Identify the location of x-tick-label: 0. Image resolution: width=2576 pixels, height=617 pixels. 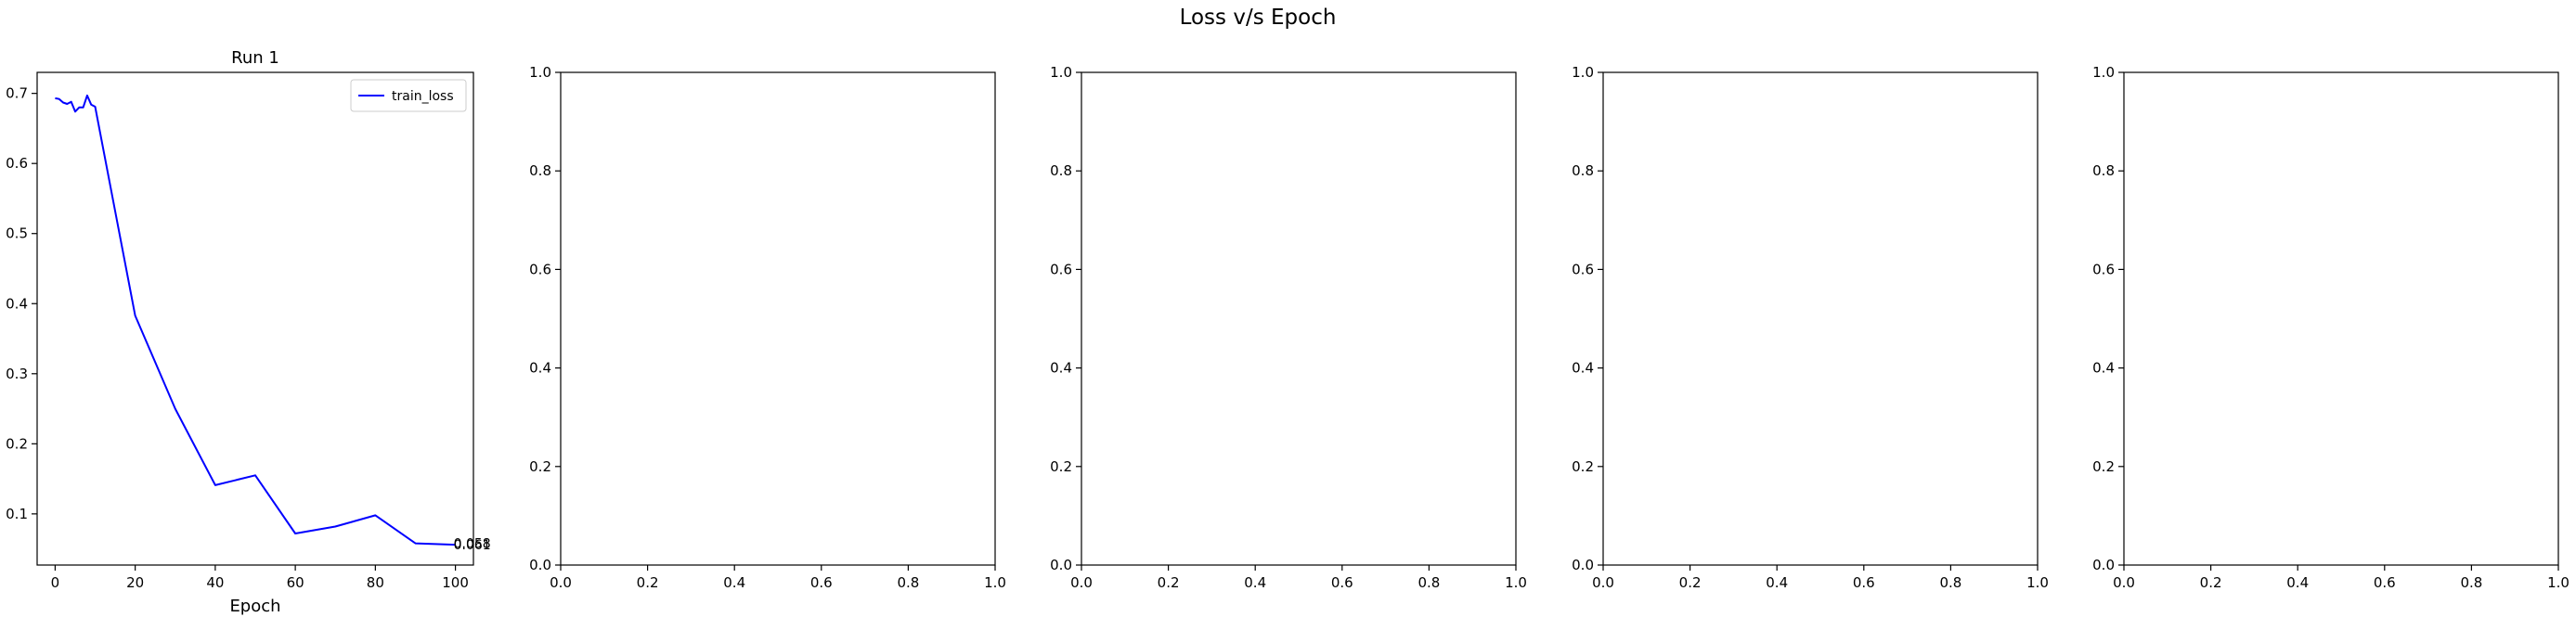
(55, 582).